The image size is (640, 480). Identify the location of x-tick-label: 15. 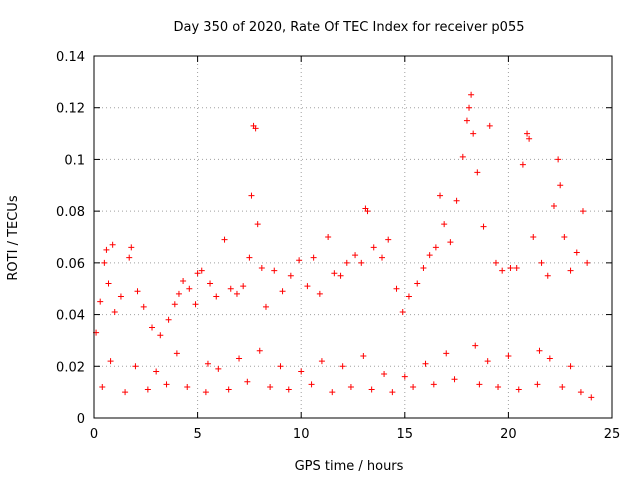
(405, 434).